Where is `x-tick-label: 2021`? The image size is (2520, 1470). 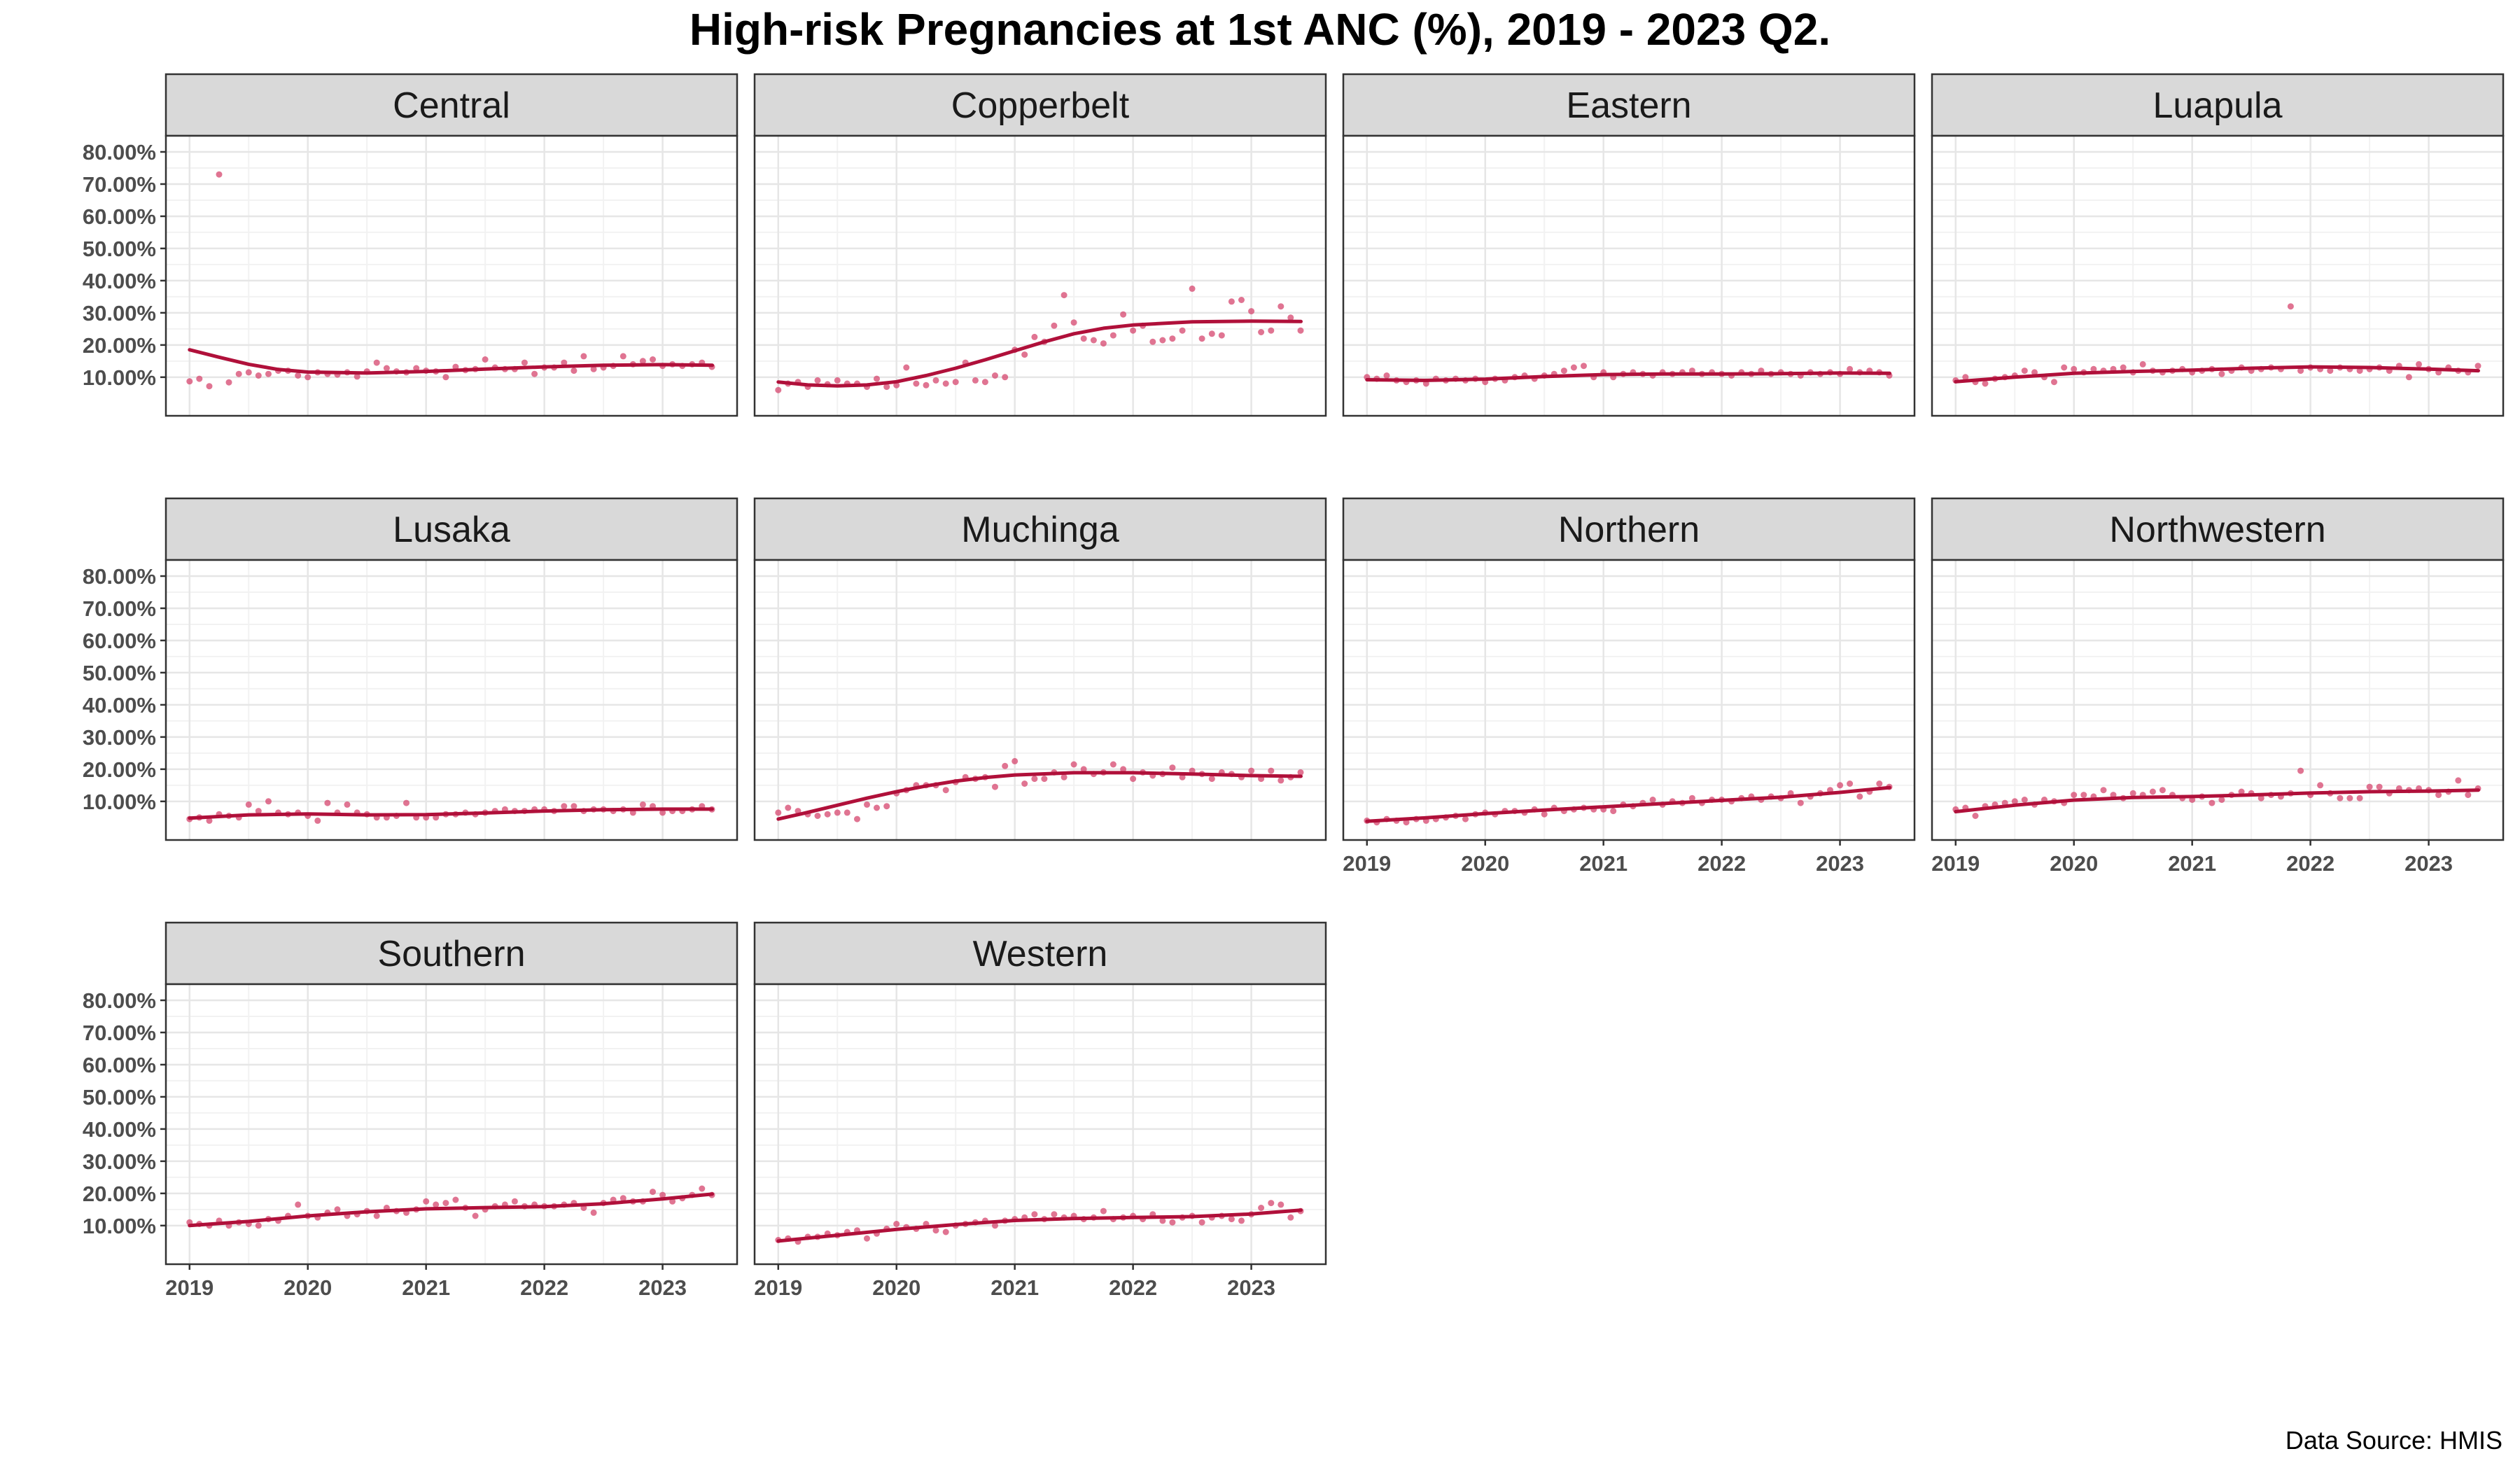
x-tick-label: 2021 is located at coordinates (1603, 863).